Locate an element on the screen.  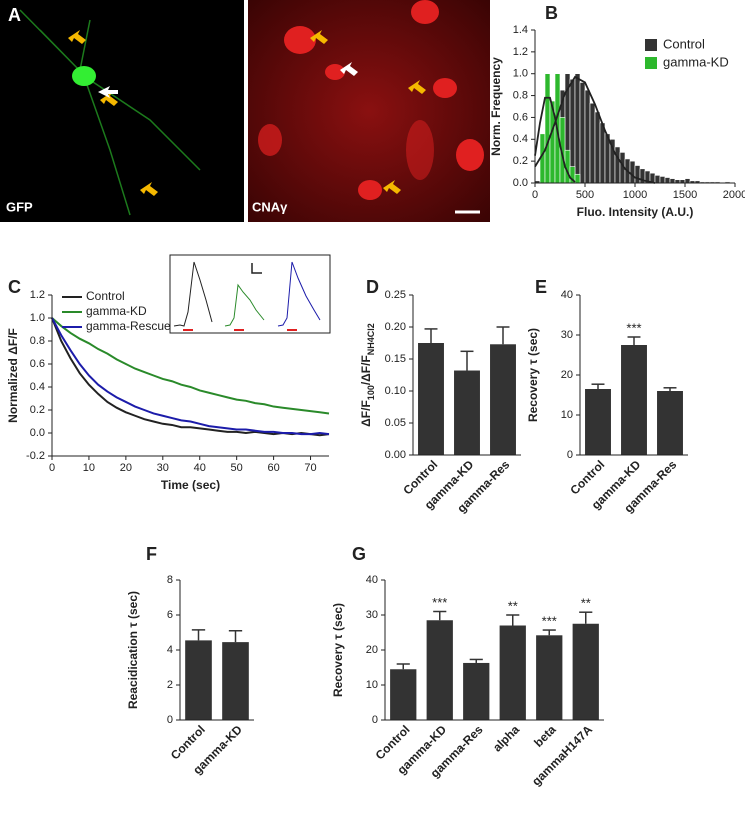
legend-swatch is located at coordinates (651, 63).